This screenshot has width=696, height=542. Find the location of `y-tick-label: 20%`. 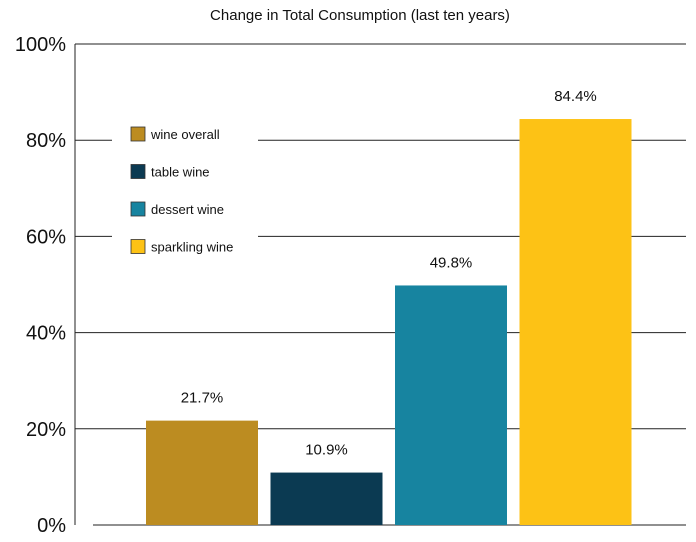

y-tick-label: 20% is located at coordinates (46, 430).